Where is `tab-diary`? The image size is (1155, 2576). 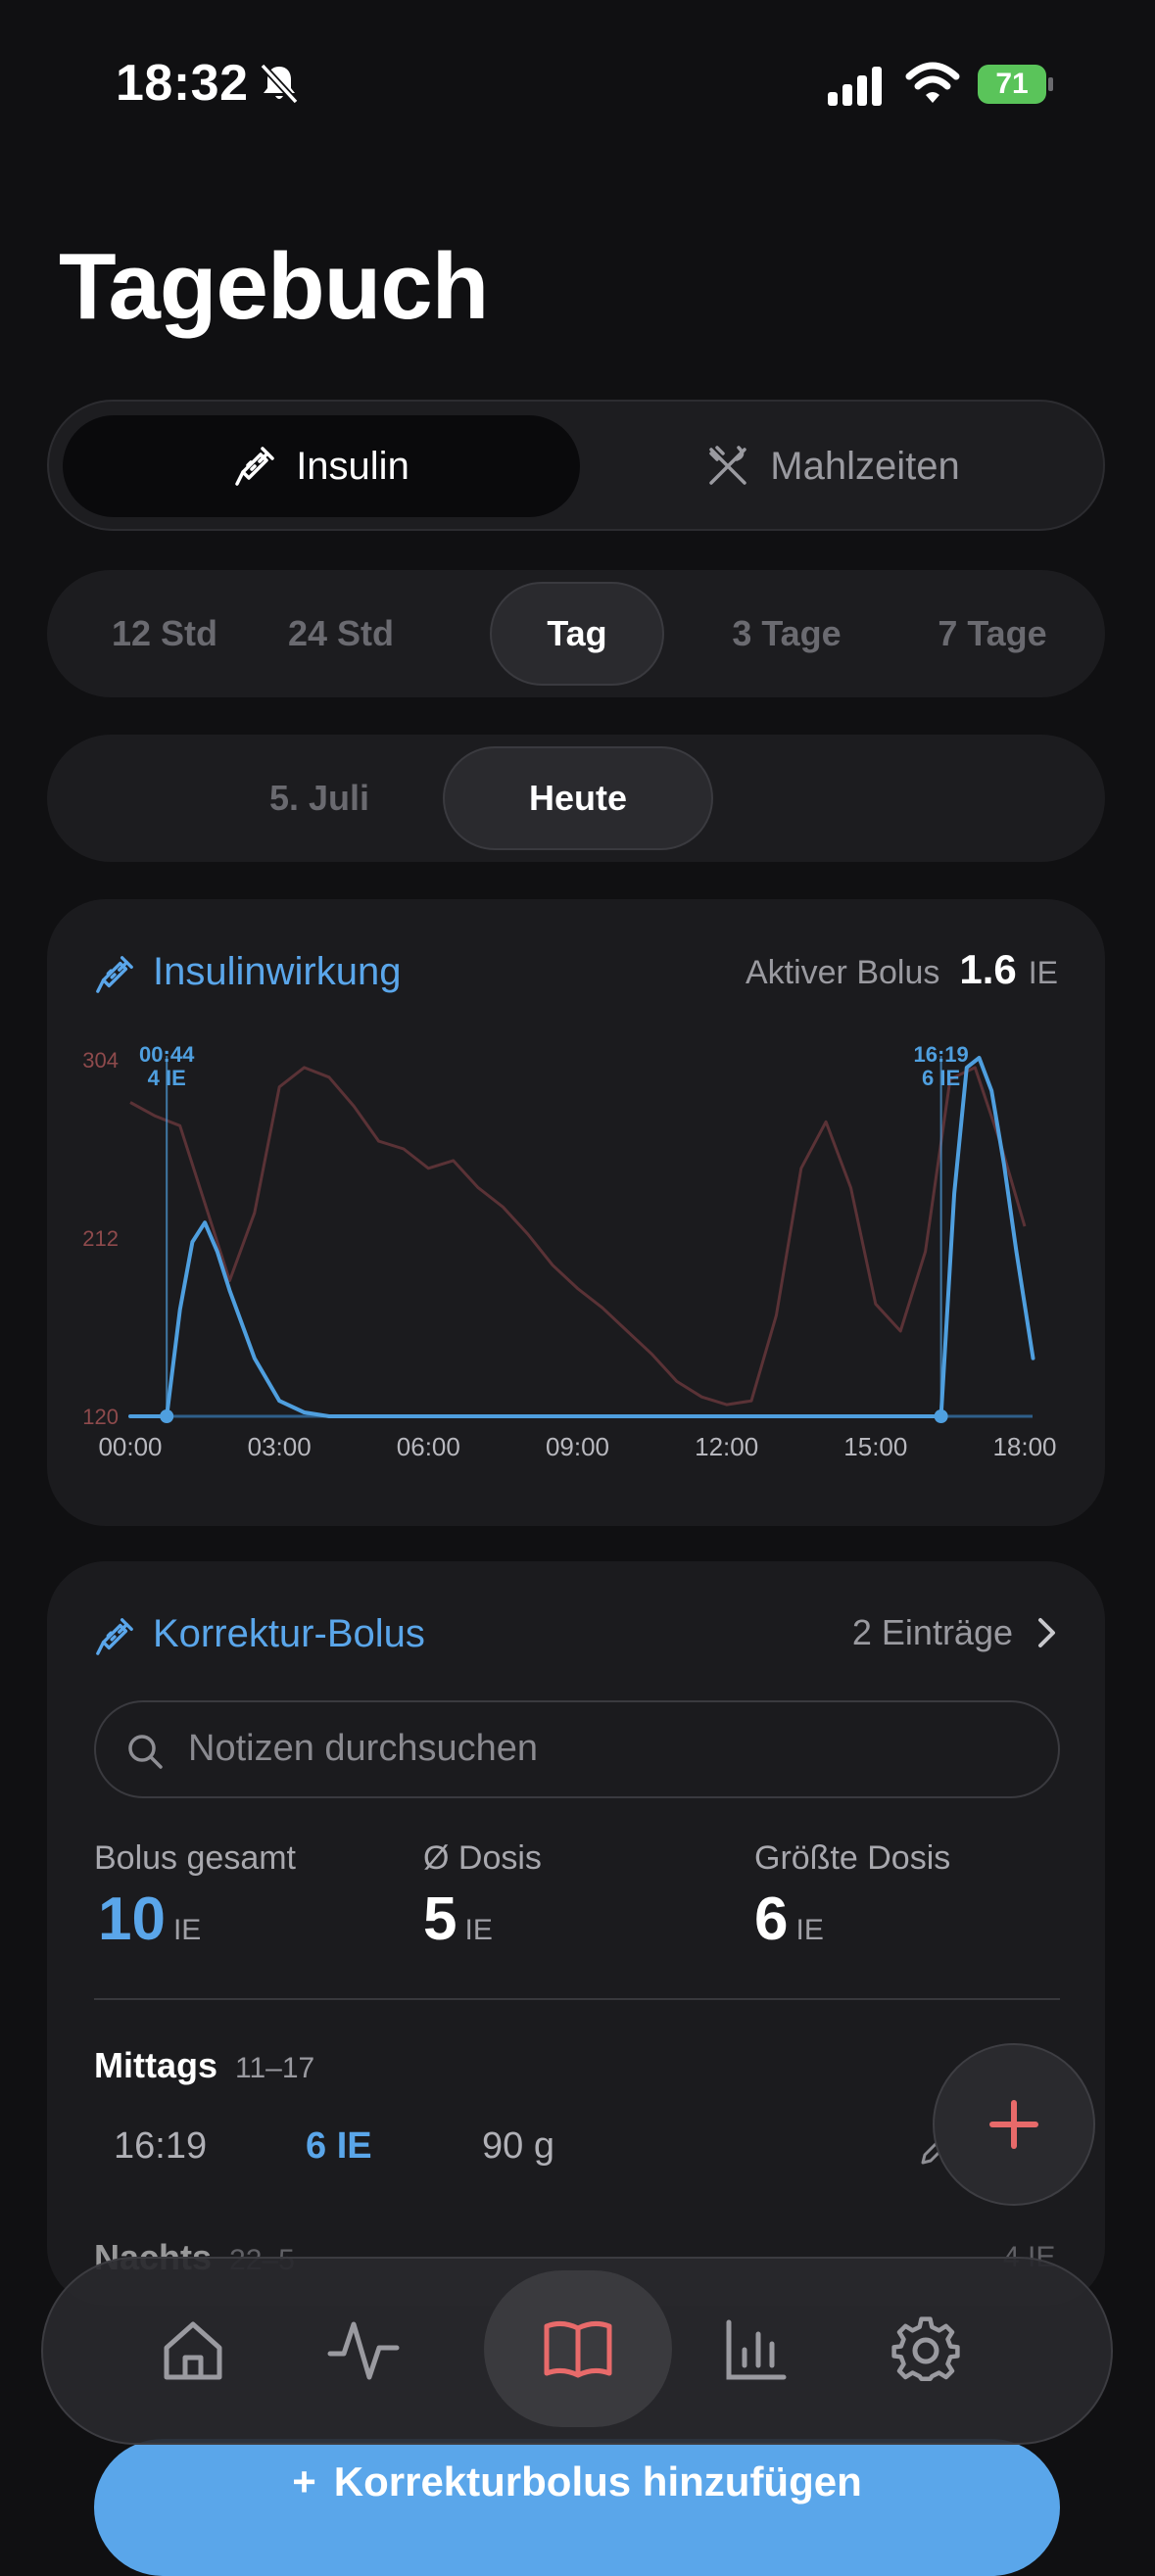
tab-diary is located at coordinates (578, 2349).